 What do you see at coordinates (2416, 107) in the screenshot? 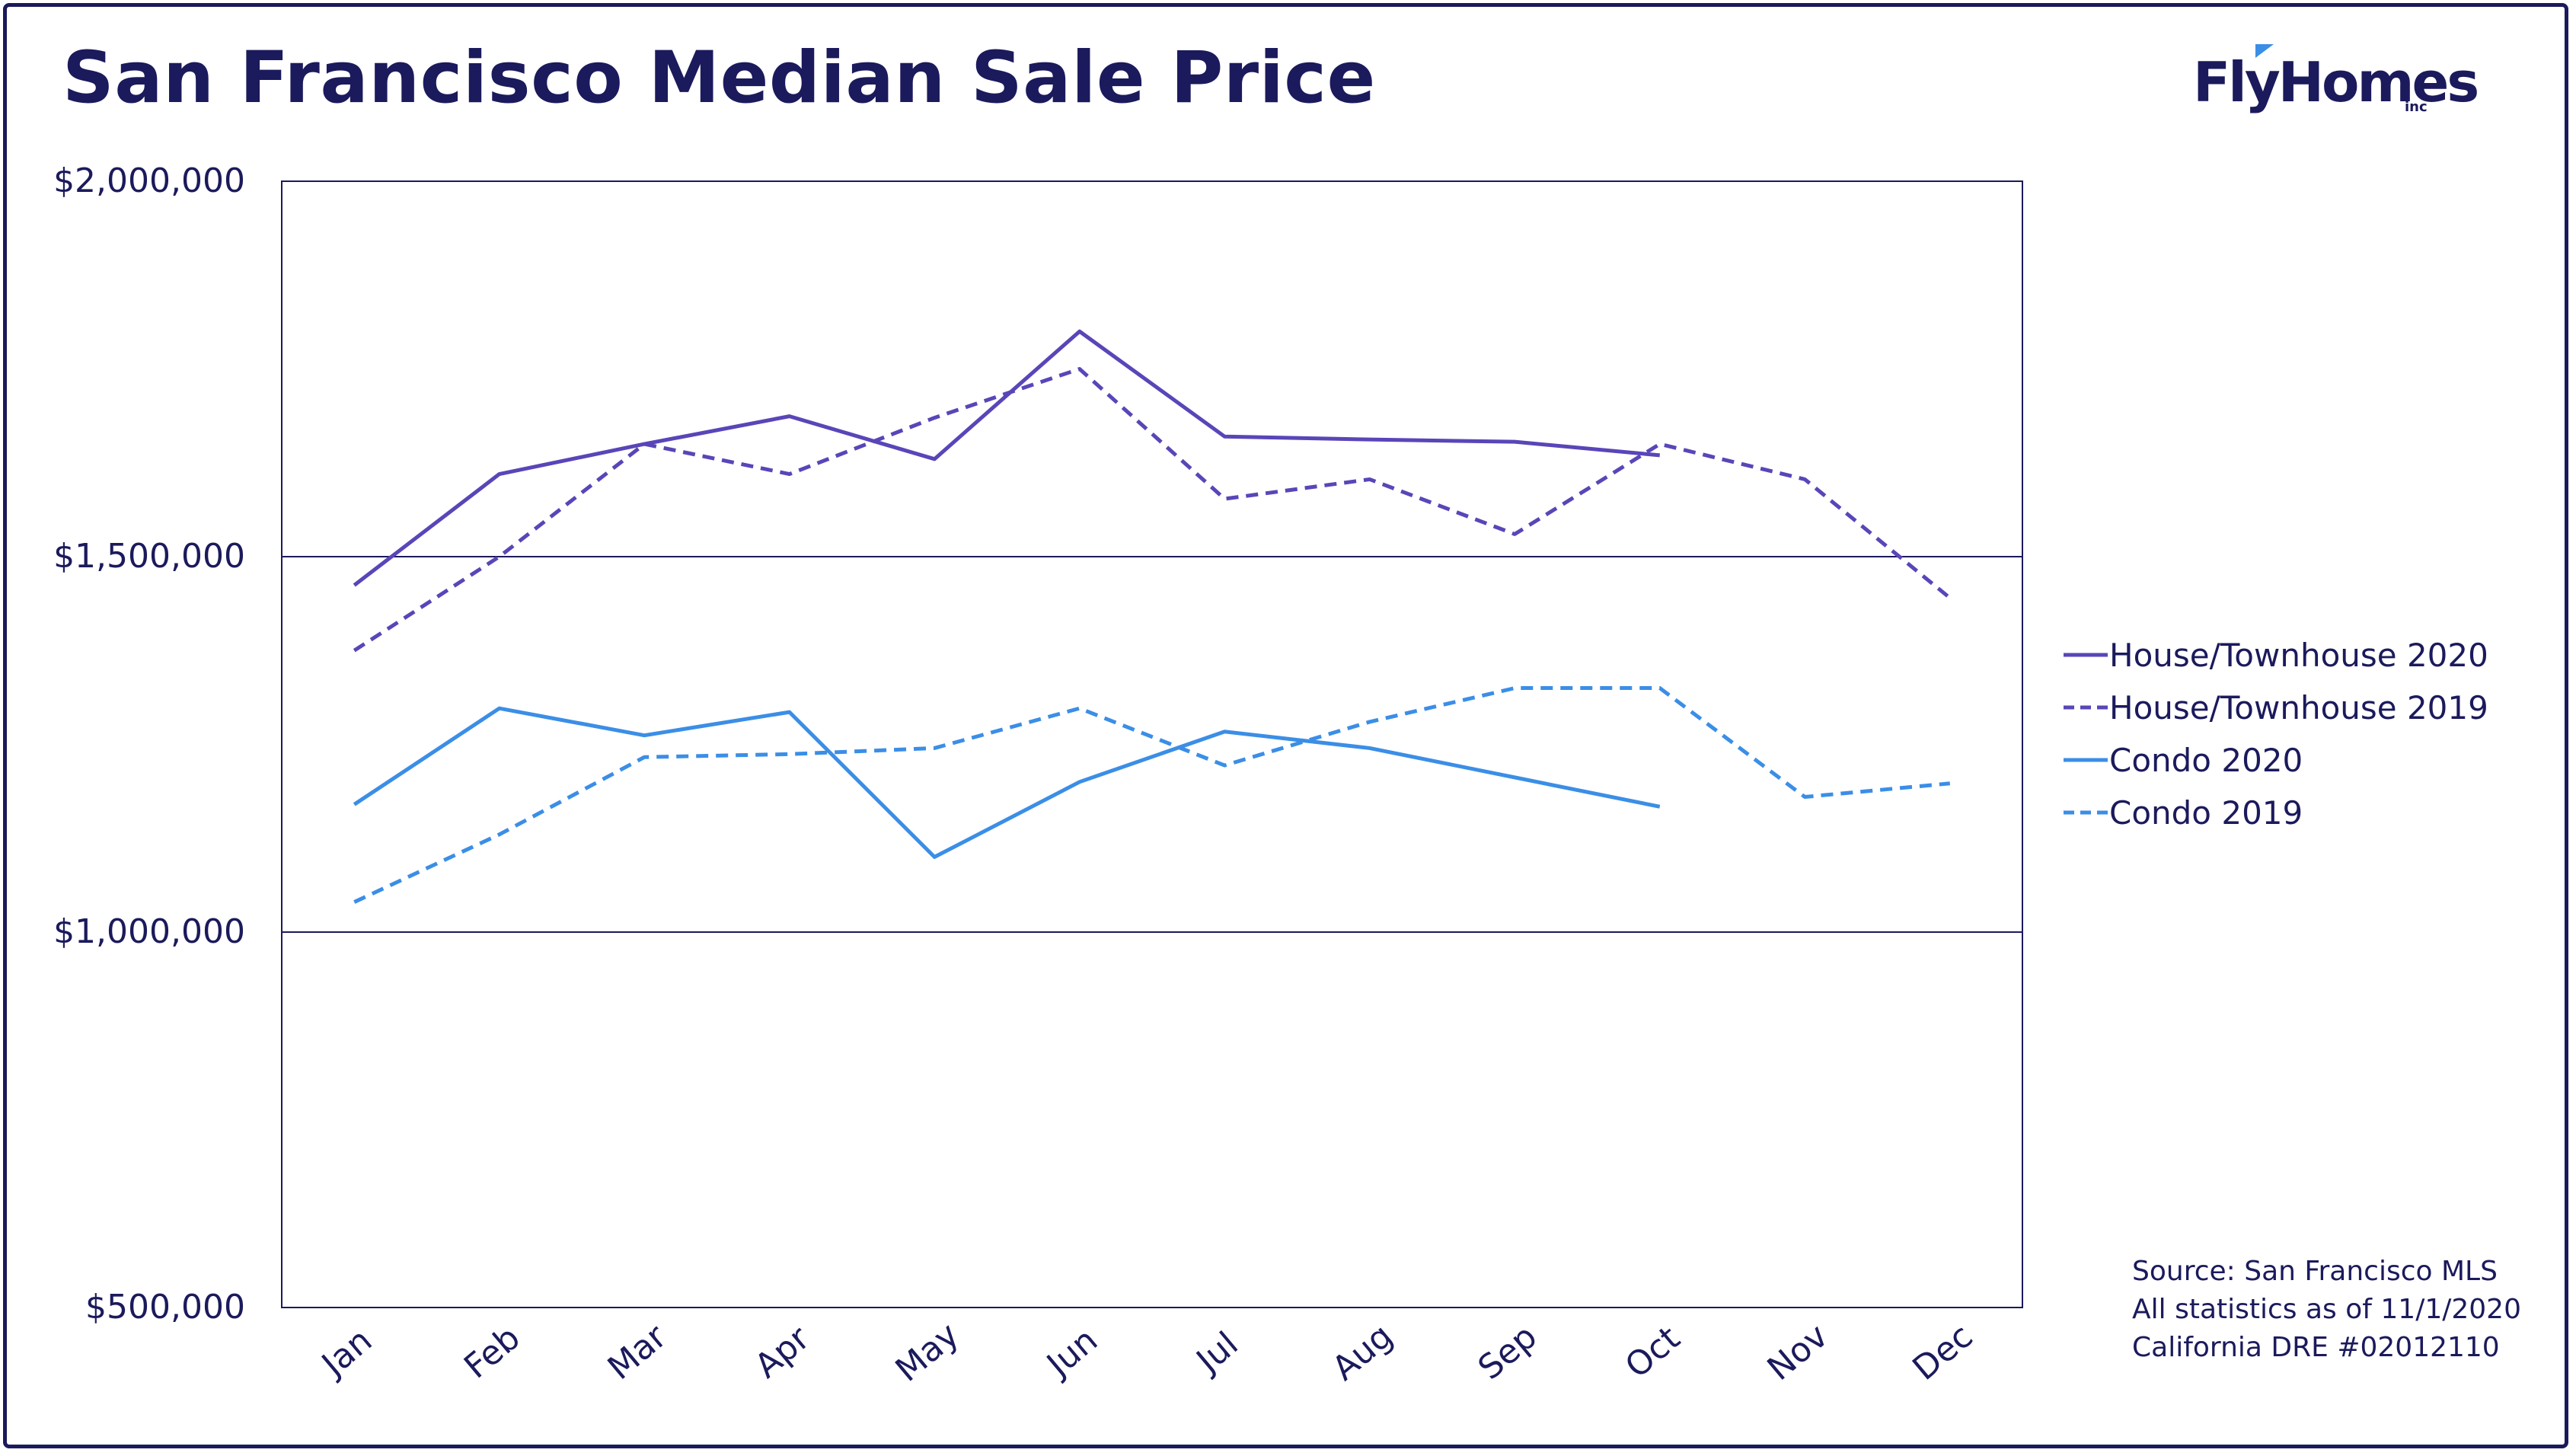
I see `logo-suffix: inc` at bounding box center [2416, 107].